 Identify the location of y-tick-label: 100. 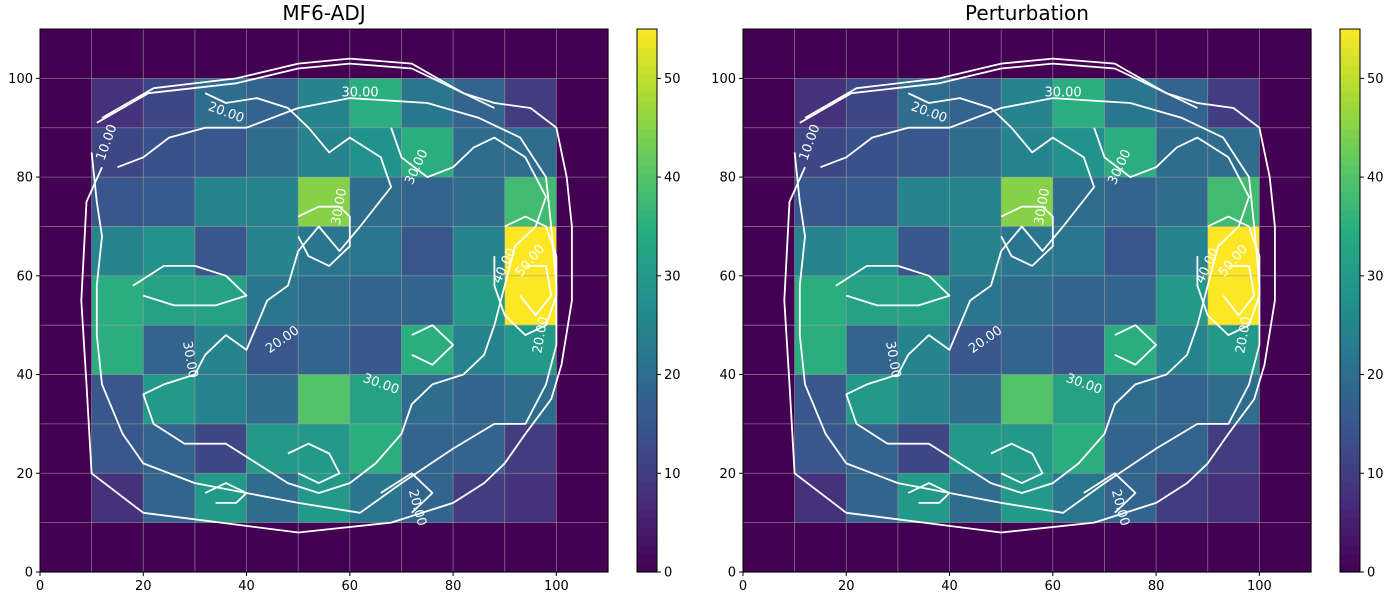
(723, 79).